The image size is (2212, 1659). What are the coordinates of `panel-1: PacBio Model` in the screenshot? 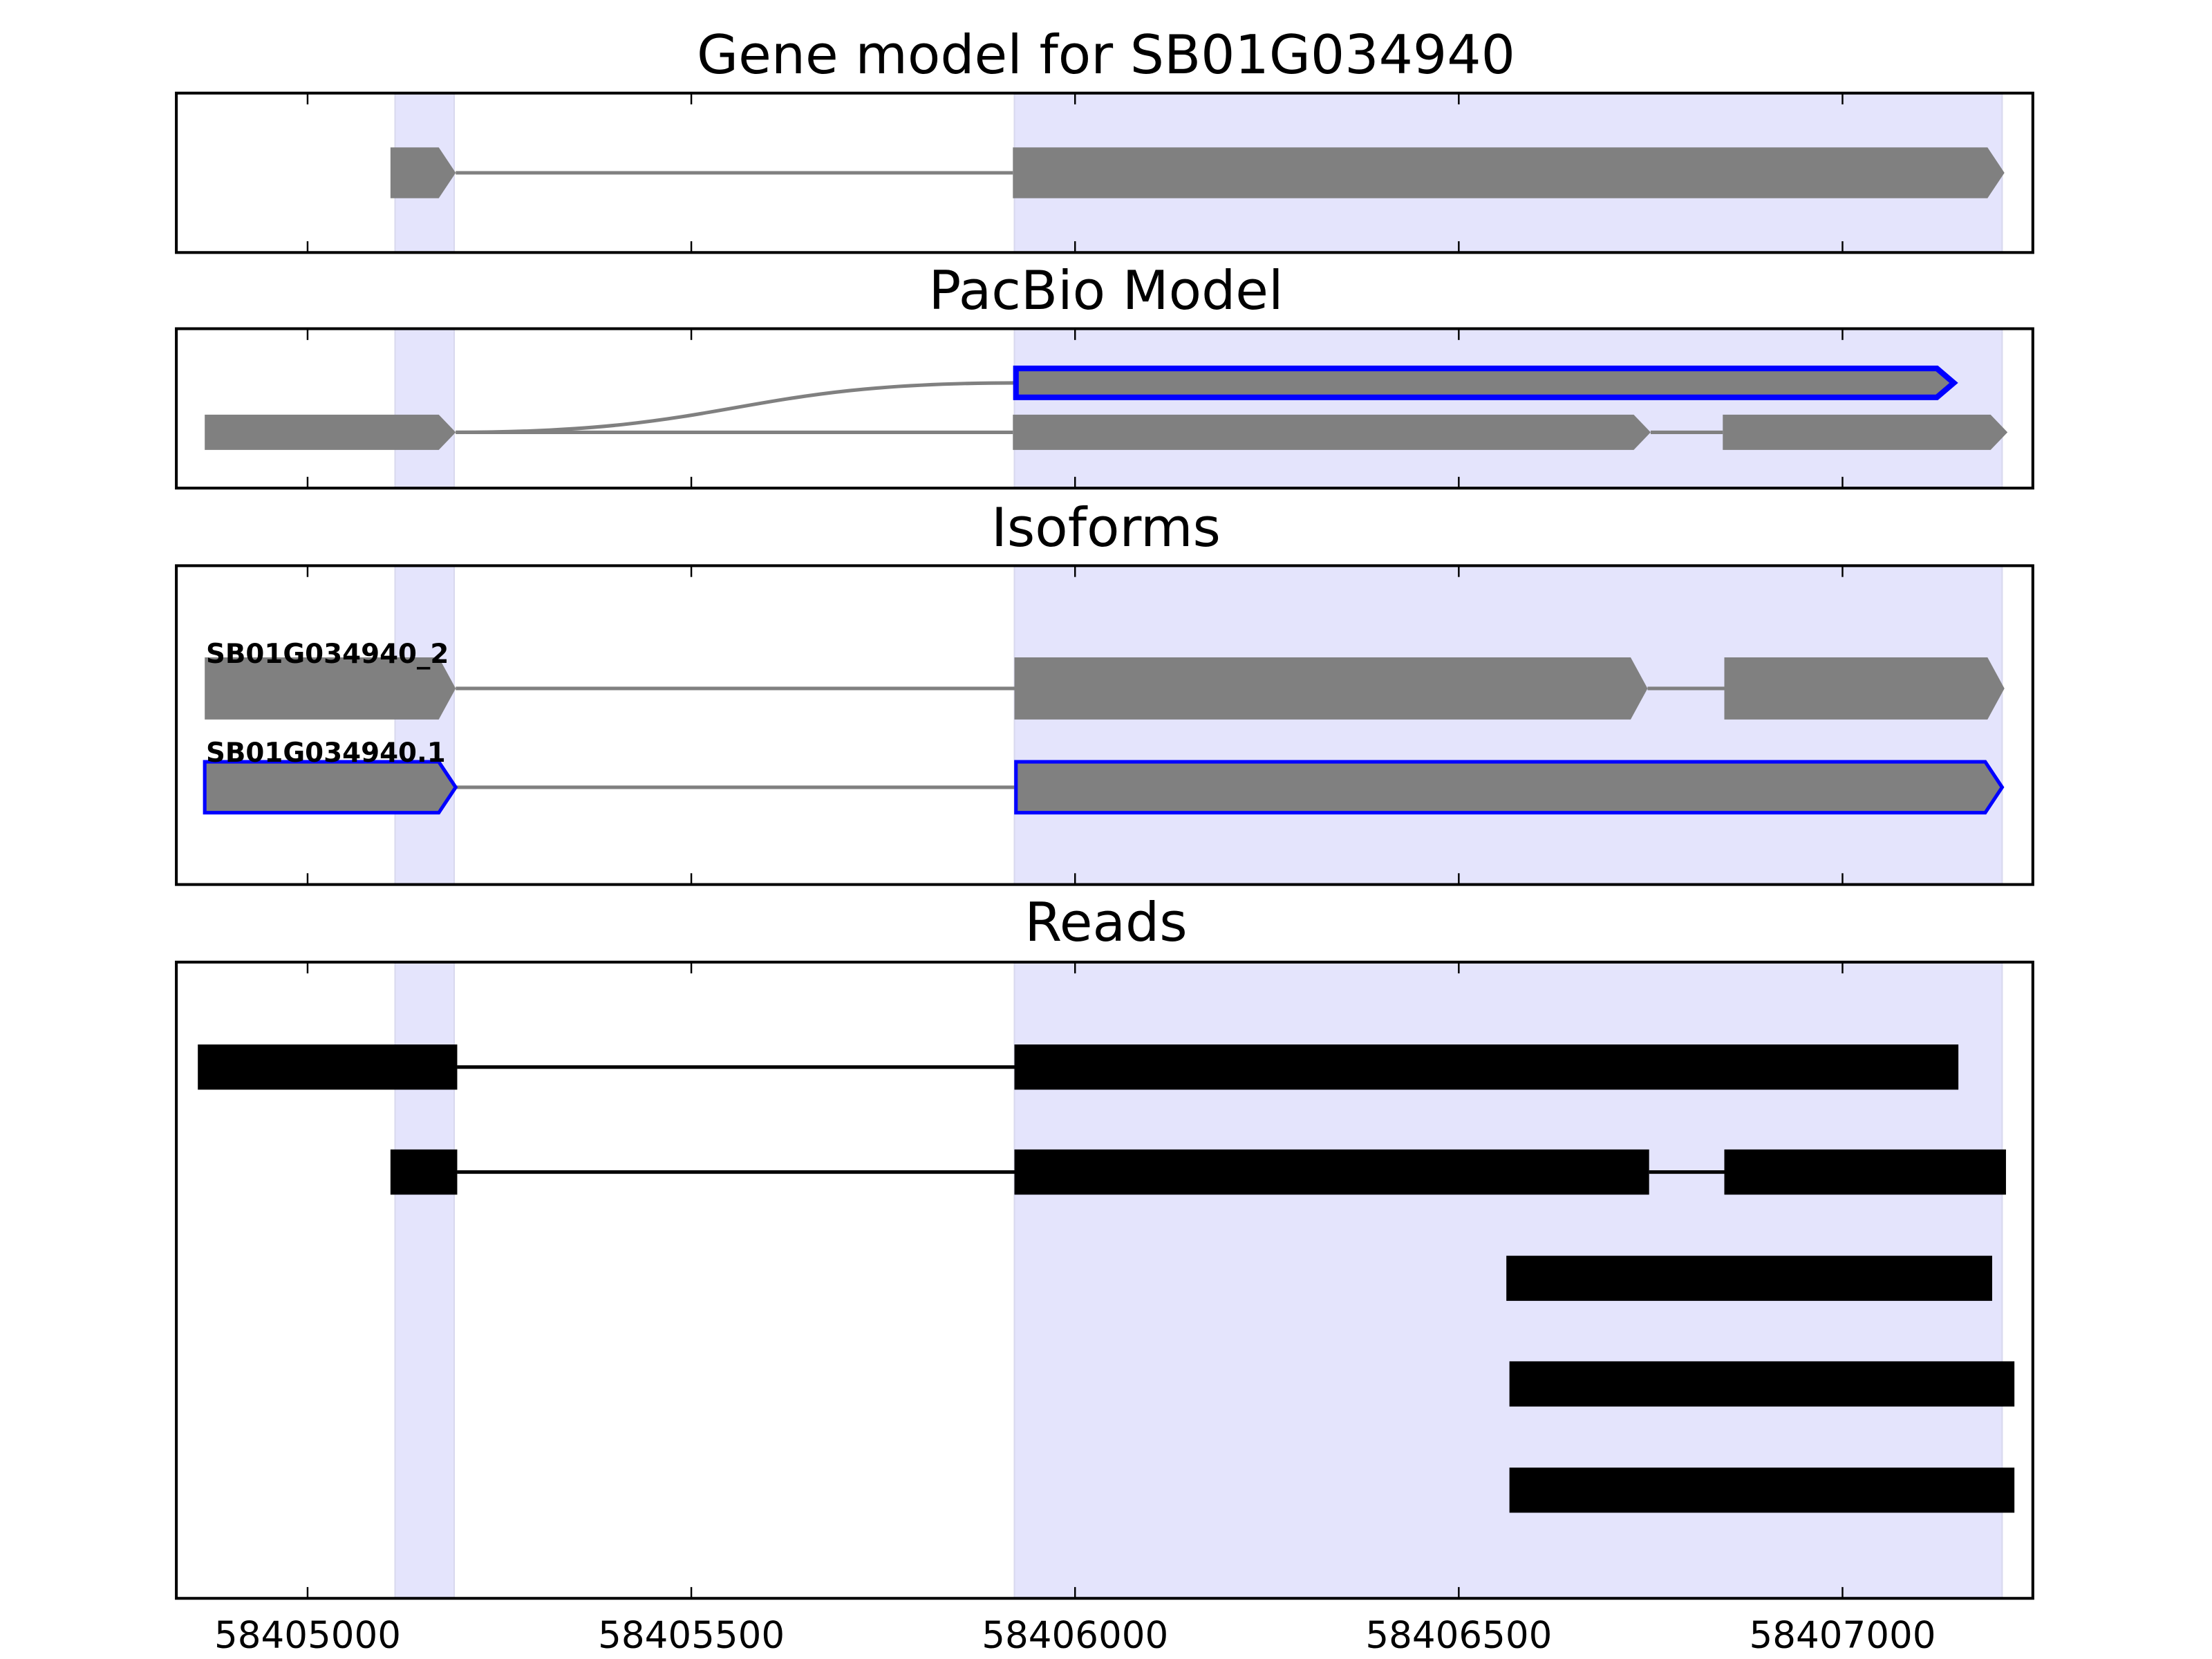 It's located at (1104, 375).